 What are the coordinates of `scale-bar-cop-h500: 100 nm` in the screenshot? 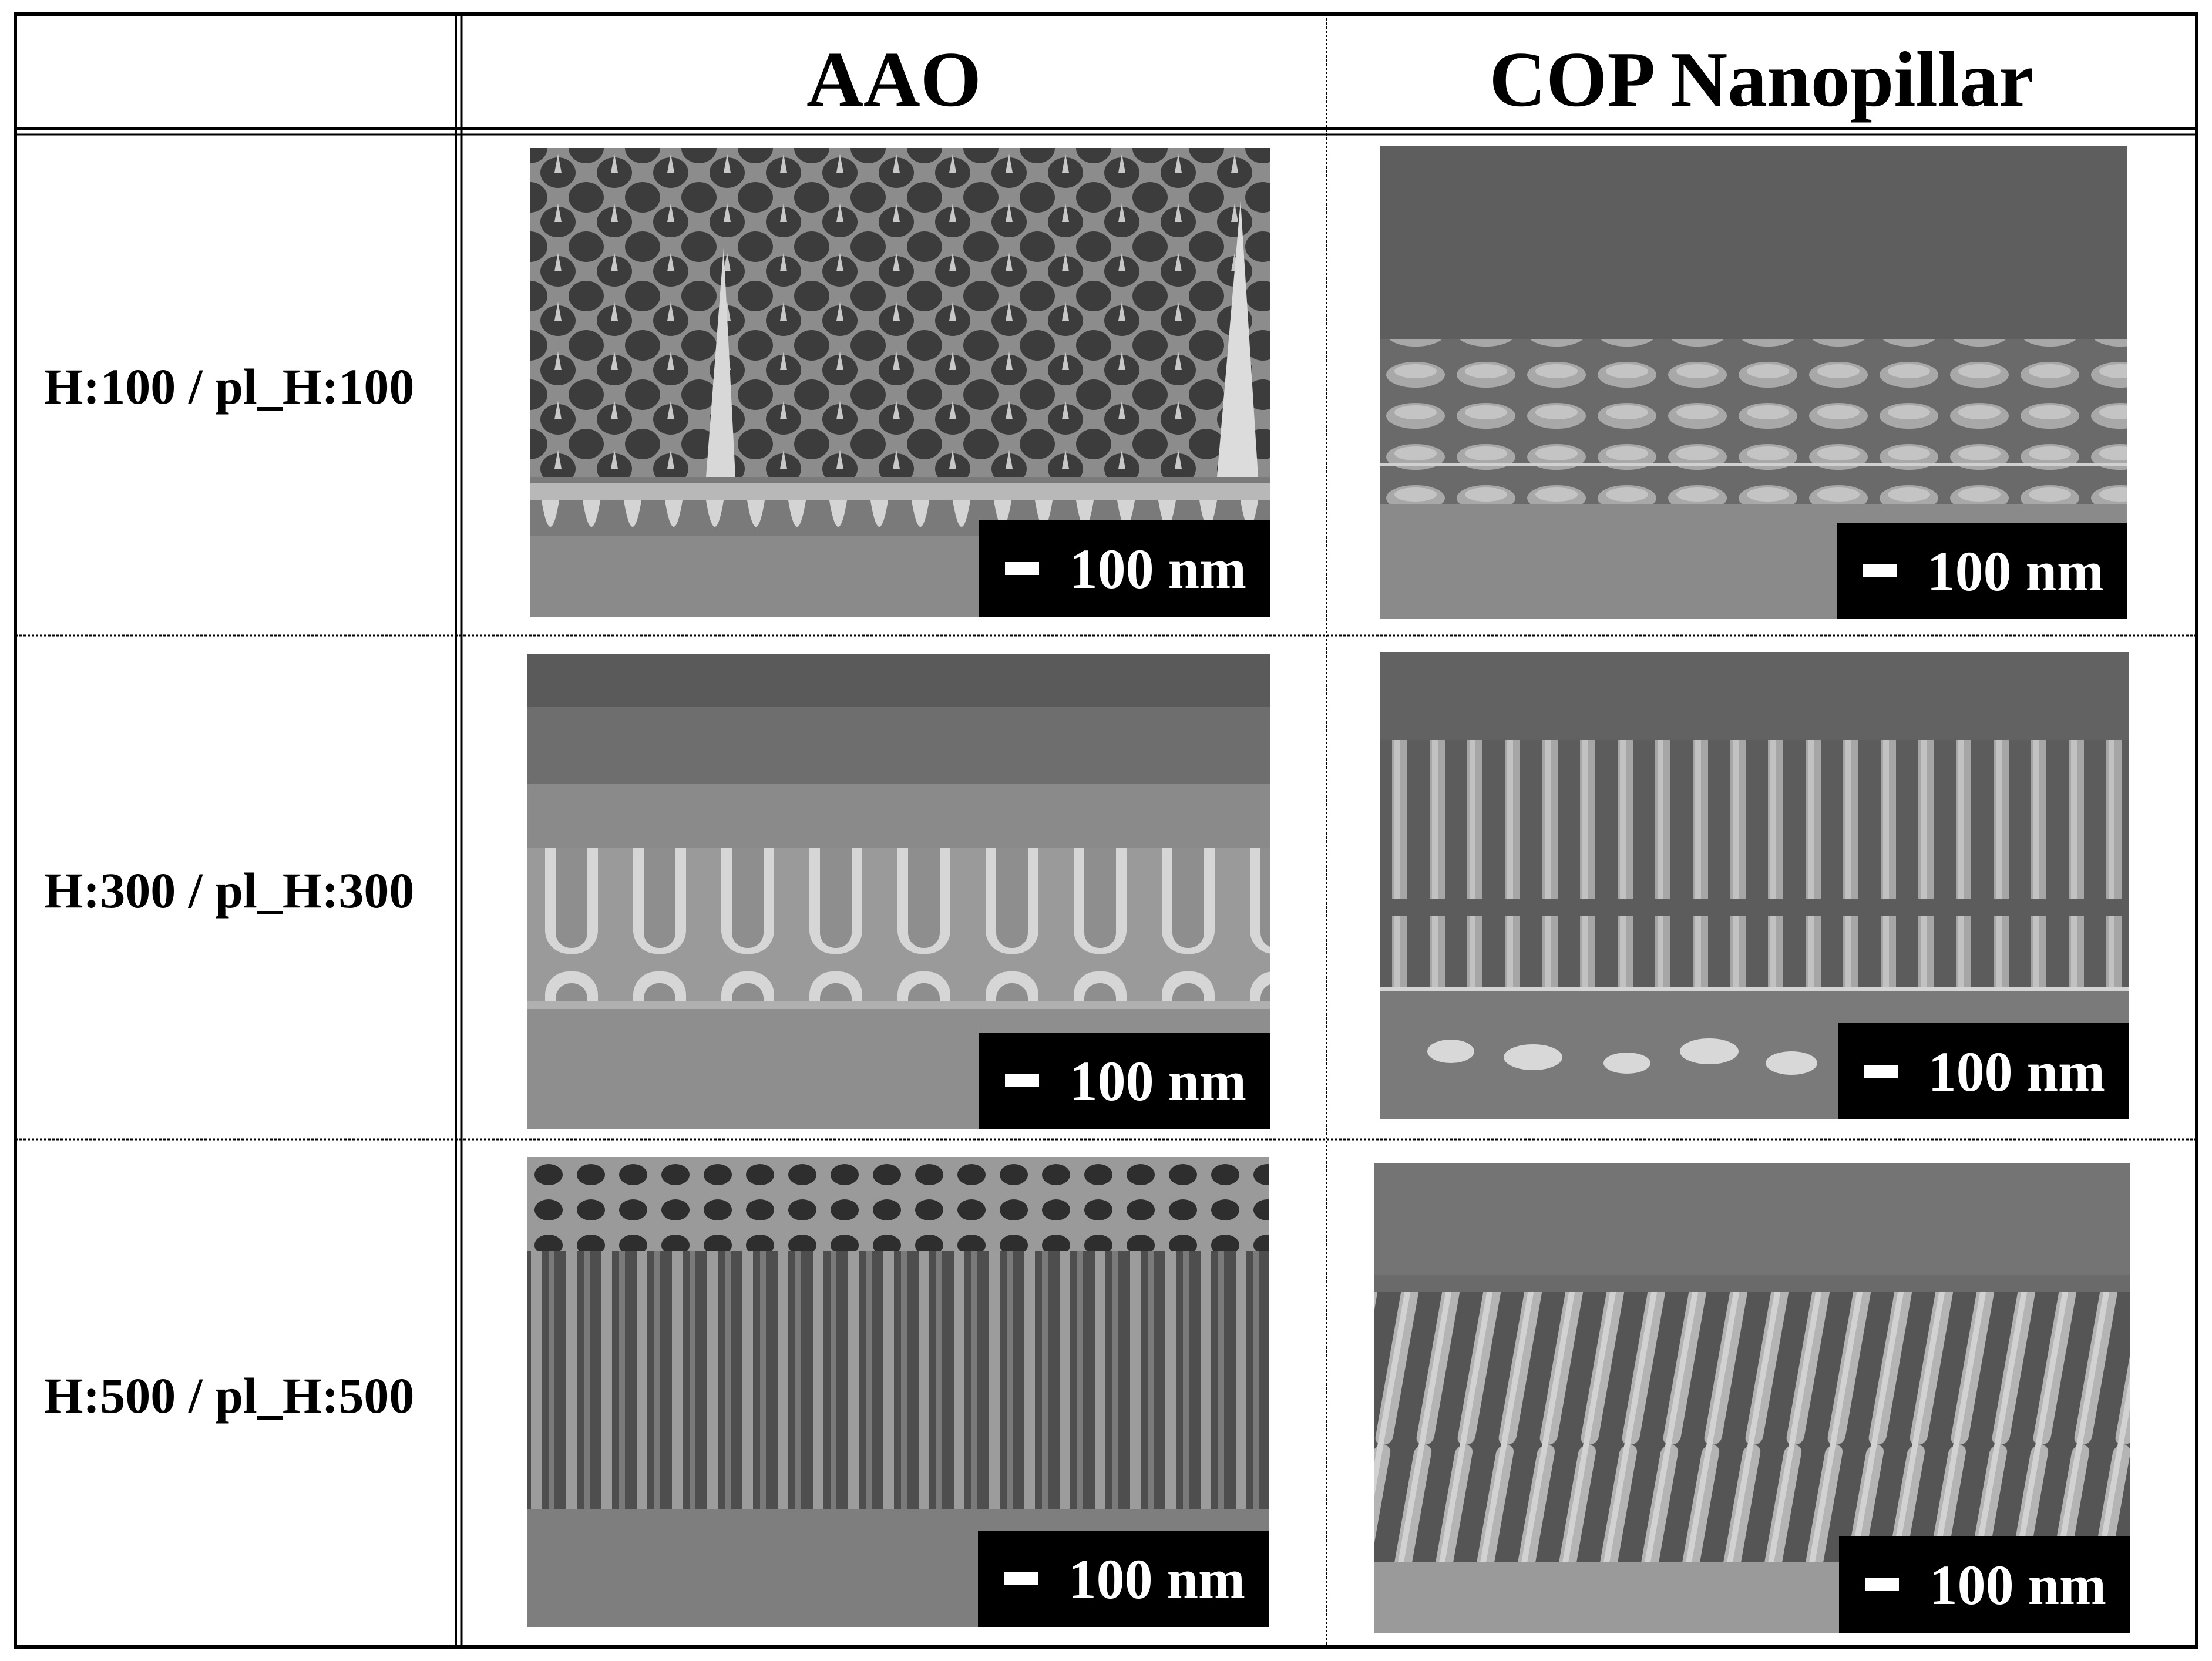 It's located at (1984, 1585).